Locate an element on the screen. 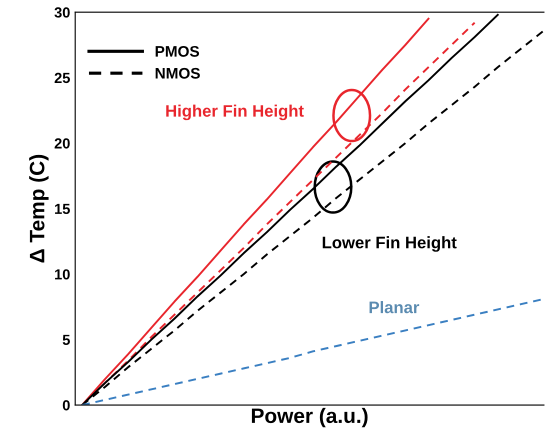 The height and width of the screenshot is (436, 545). y-tick-label: 10 is located at coordinates (62, 274).